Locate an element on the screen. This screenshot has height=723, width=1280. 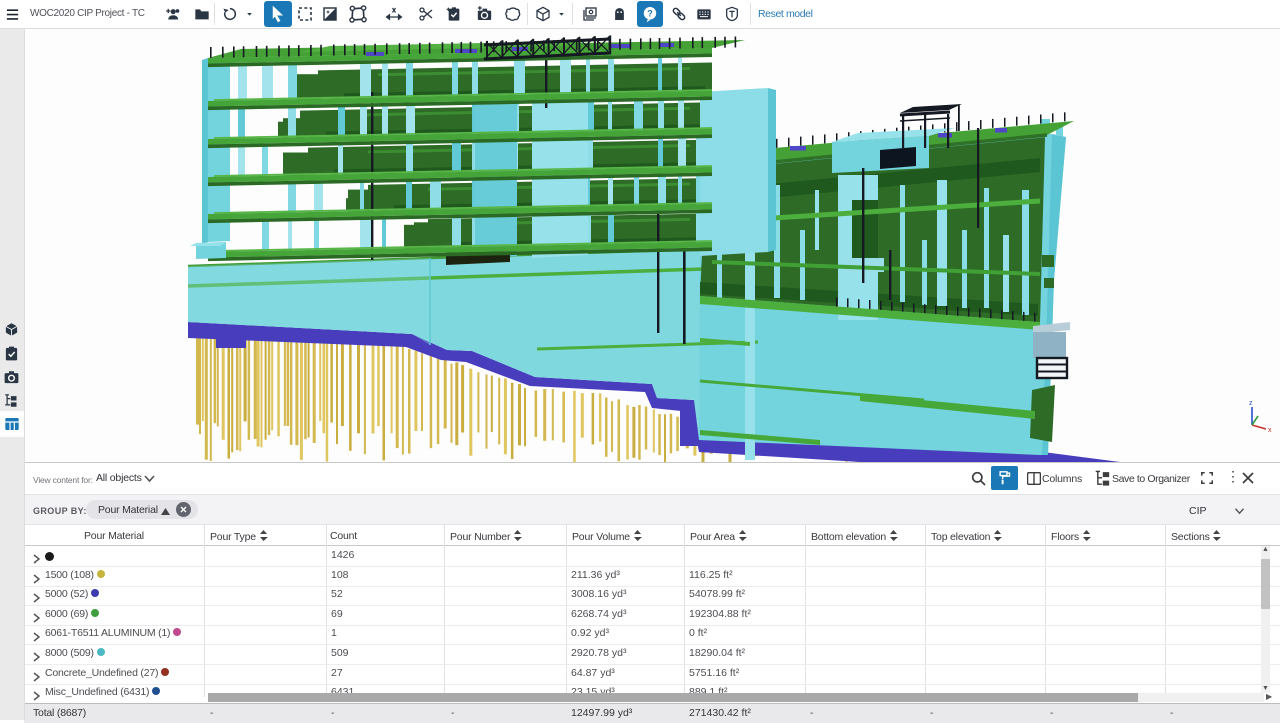
svg-text: x is located at coordinates (1270, 430).